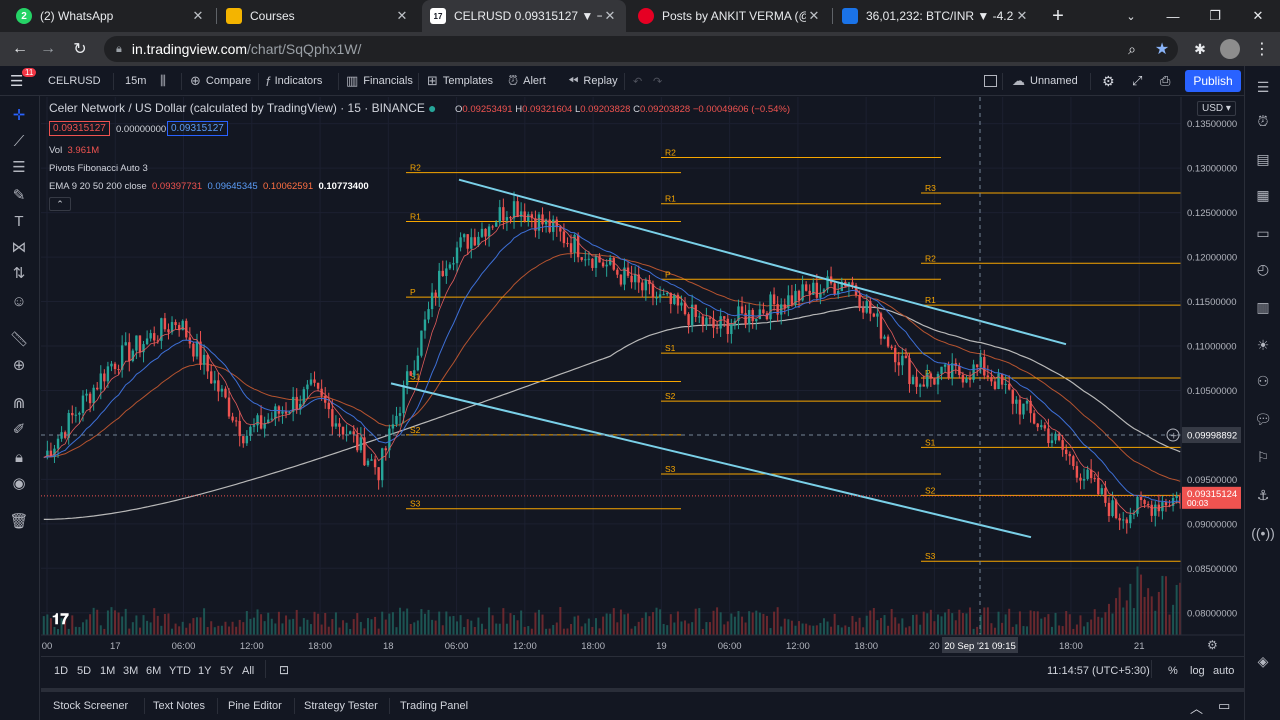 Image resolution: width=1280 pixels, height=720 pixels. I want to click on ideas-icon: ☀, so click(1263, 344).